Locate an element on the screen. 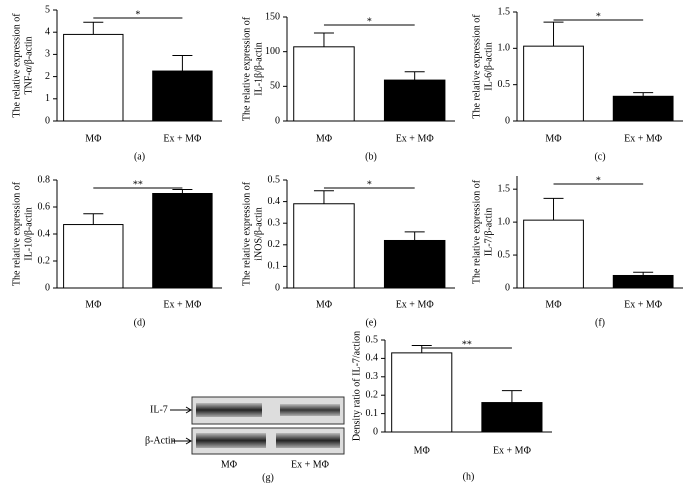  y-axis-label: IL-7/β-actin is located at coordinates (488, 232).